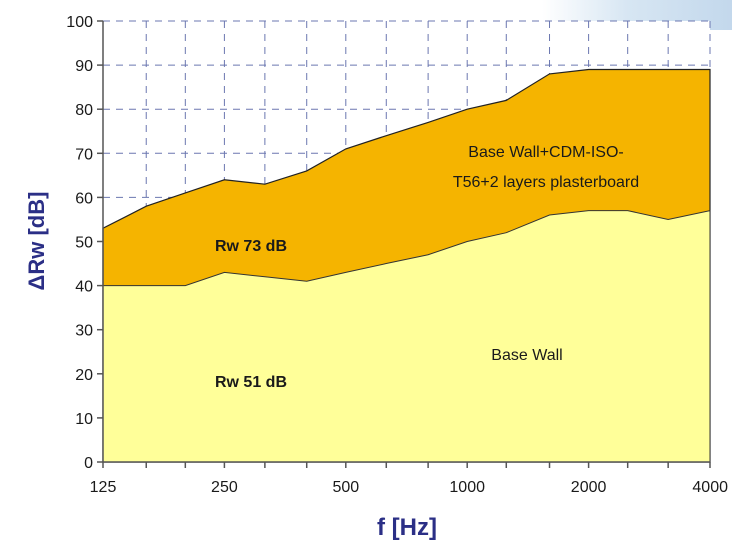 The width and height of the screenshot is (732, 544). I want to click on x-axis-title: f [Hz], so click(407, 527).